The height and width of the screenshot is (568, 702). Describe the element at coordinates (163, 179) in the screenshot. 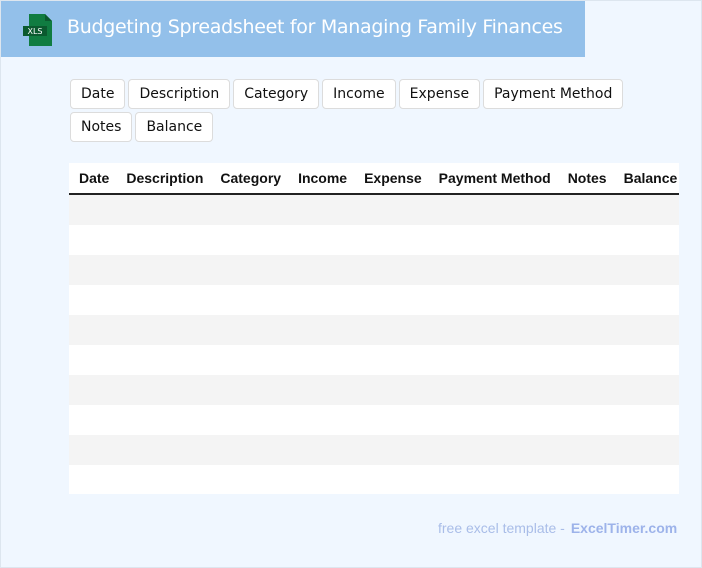

I see `col-description: Description` at that location.